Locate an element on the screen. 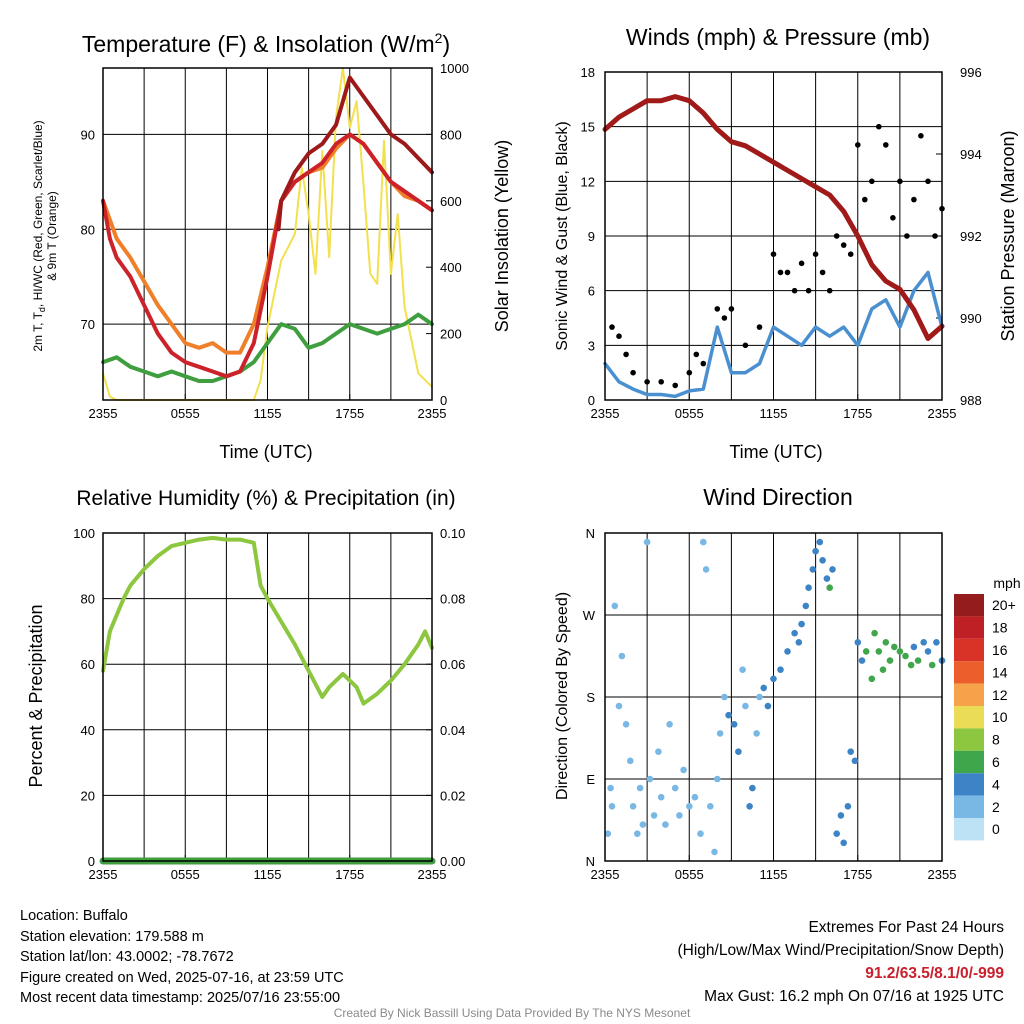 This screenshot has height=1024, width=1024. y-tick-label: S is located at coordinates (590, 697).